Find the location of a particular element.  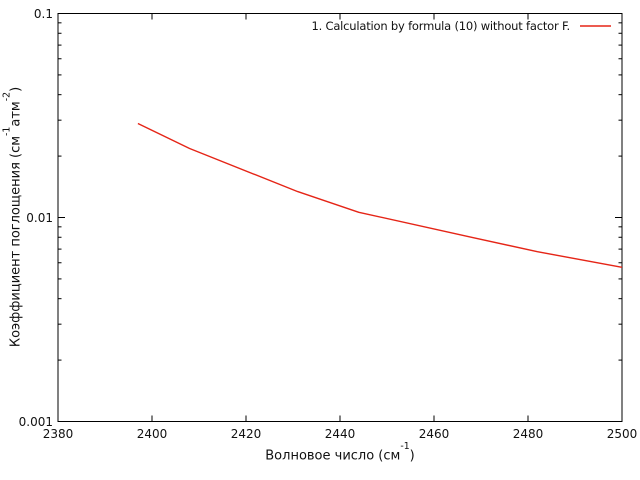

x-tick-label: 2400 is located at coordinates (152, 434).